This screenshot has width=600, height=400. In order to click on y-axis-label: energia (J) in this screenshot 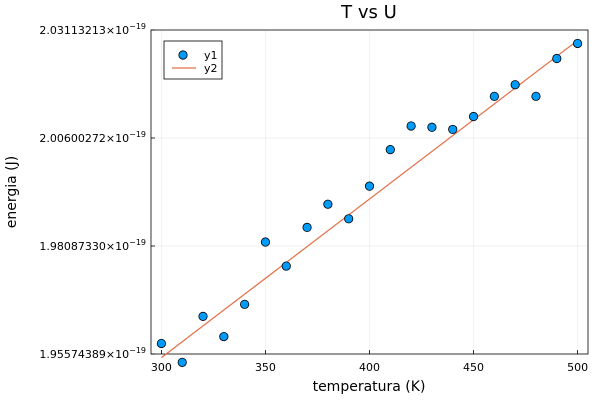, I will do `click(12, 192)`.